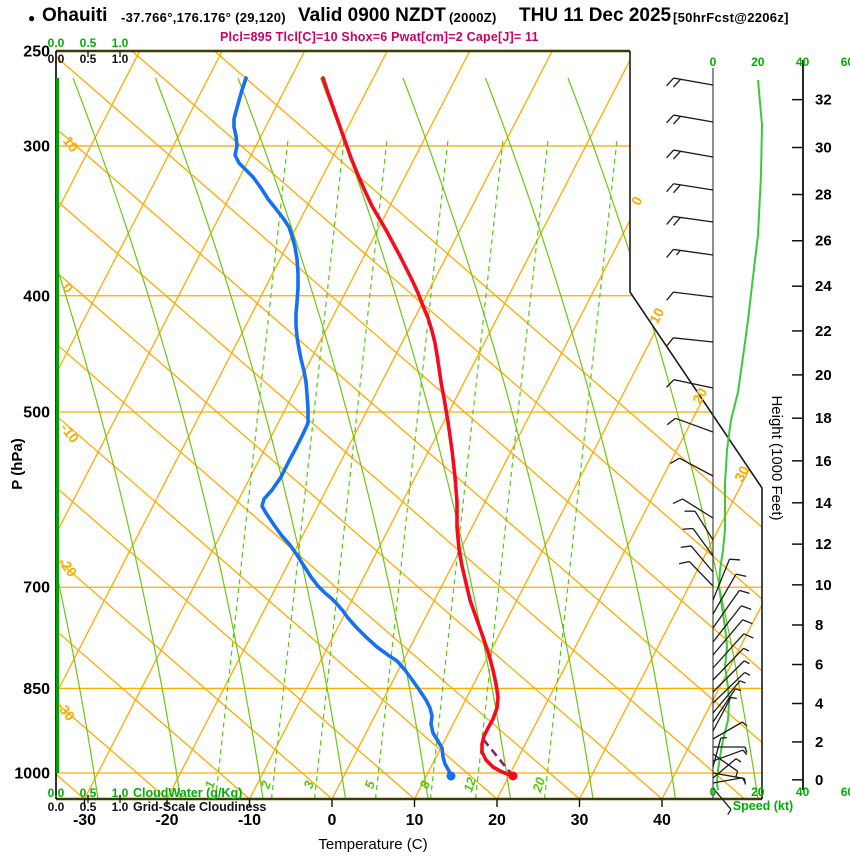 This screenshot has height=860, width=850. I want to click on cloudiness-scale-bottom-label: 0.0, so click(56, 807).